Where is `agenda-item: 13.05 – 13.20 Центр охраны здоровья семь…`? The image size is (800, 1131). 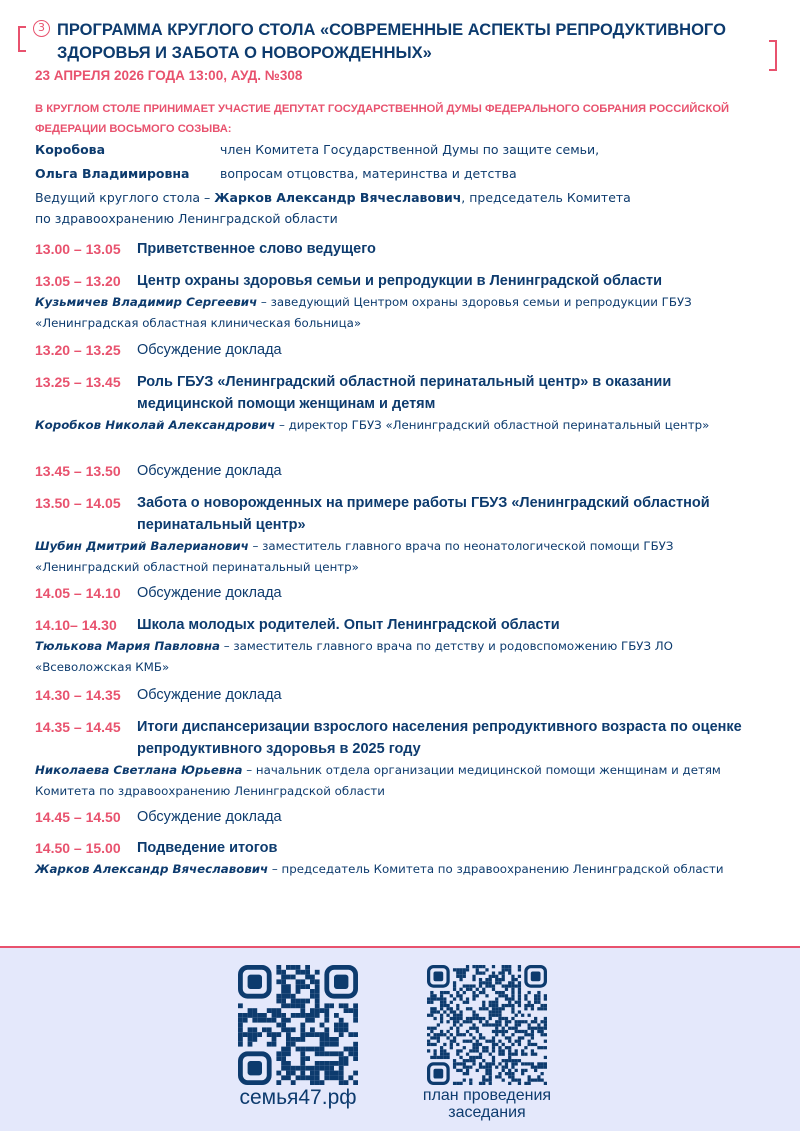
agenda-item: 13.05 – 13.20 Центр охраны здоровья семь… is located at coordinates (405, 302).